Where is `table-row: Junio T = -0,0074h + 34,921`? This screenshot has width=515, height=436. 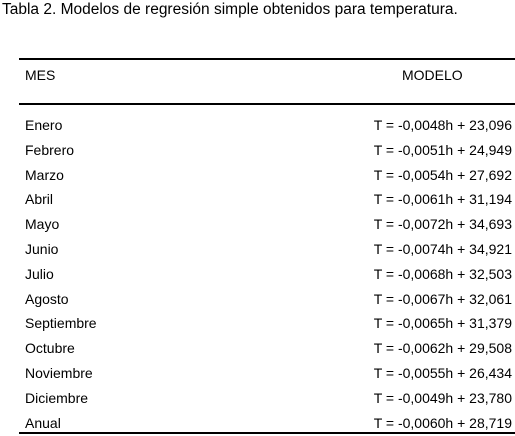 table-row: Junio T = -0,0074h + 34,921 is located at coordinates (257, 250).